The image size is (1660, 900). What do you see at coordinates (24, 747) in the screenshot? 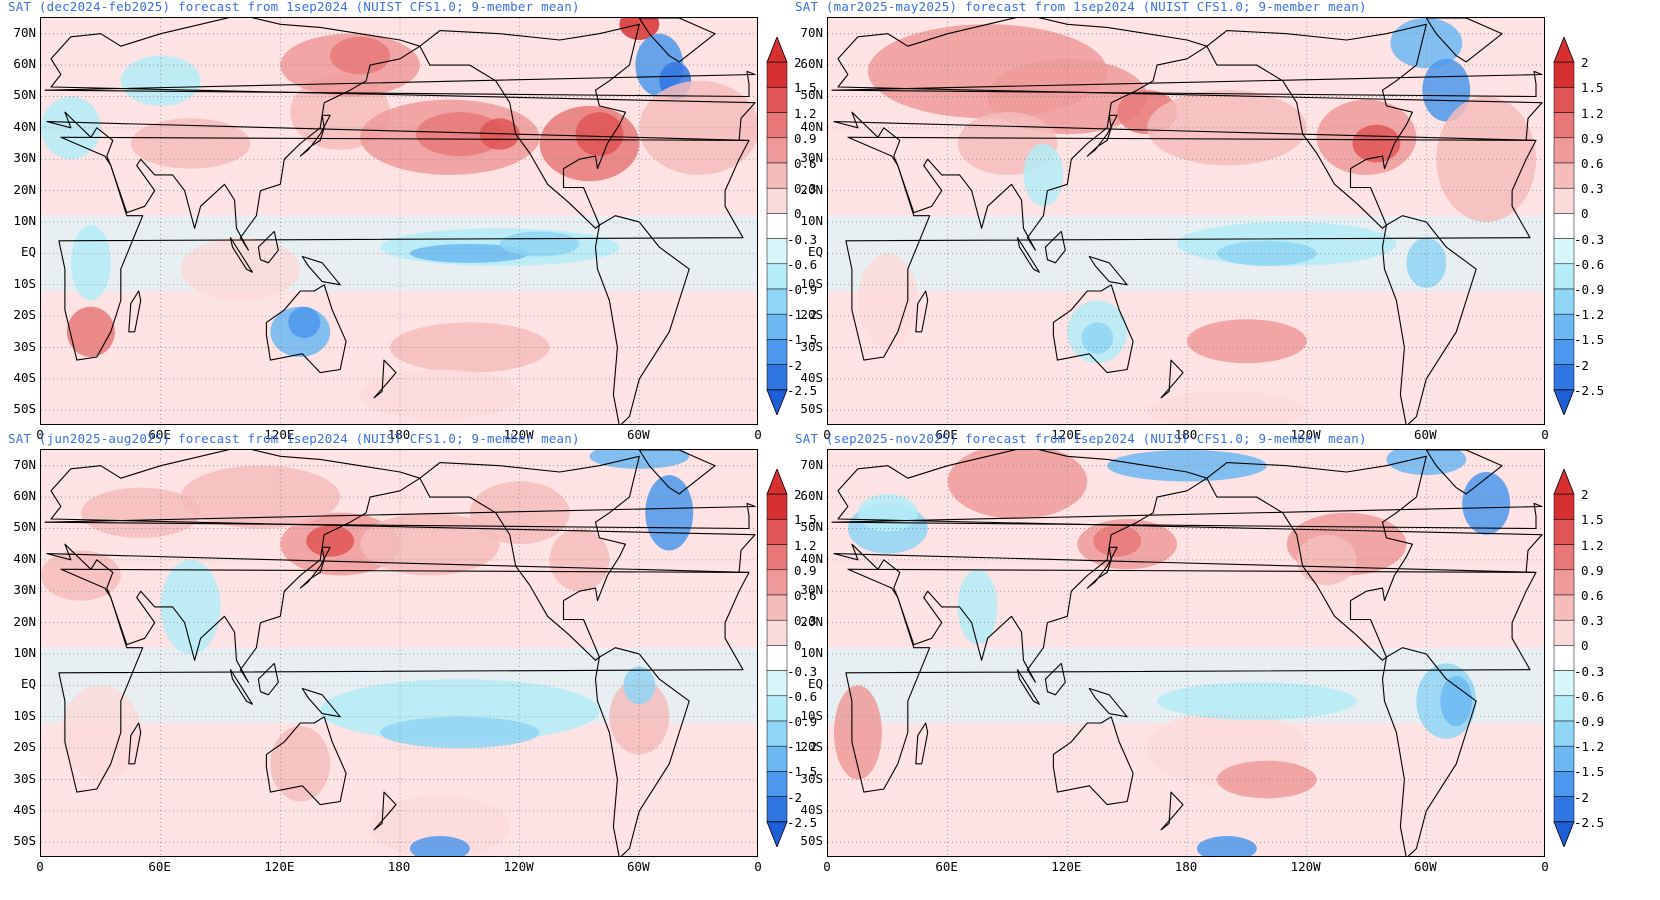
I see `lat-tick-label: 20S` at bounding box center [24, 747].